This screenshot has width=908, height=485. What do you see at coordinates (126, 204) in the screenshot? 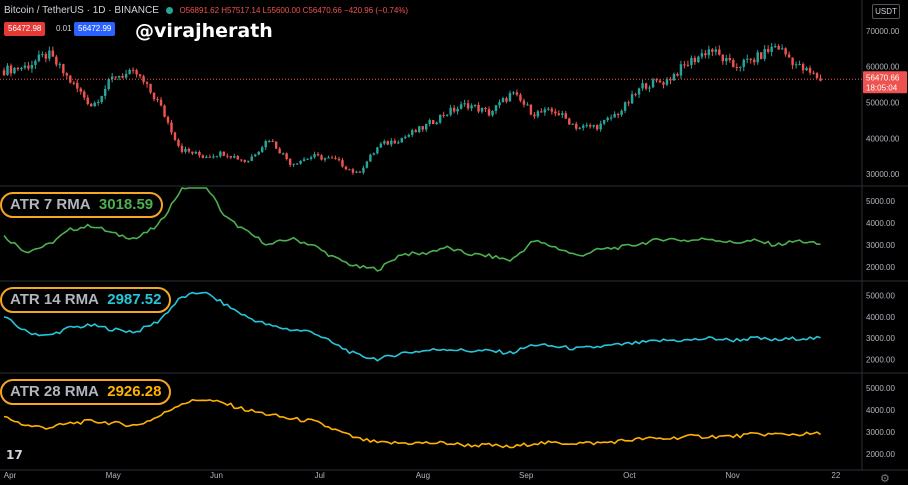
I see `atr7-value: 3018.59` at bounding box center [126, 204].